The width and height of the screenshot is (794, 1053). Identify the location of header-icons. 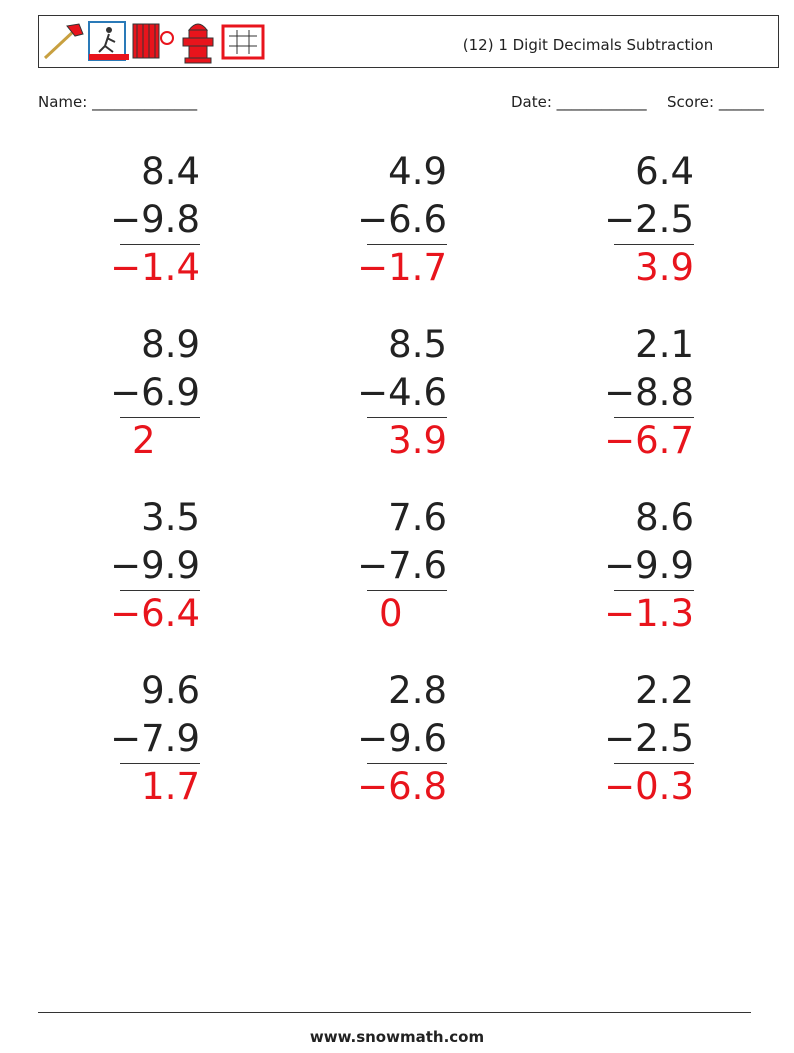
(154, 42).